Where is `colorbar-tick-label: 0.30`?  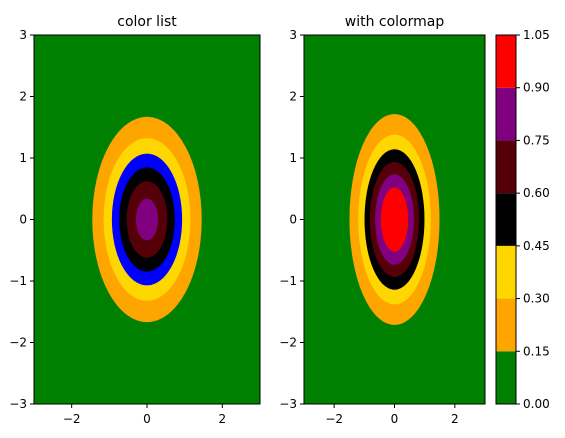 colorbar-tick-label: 0.30 is located at coordinates (536, 299).